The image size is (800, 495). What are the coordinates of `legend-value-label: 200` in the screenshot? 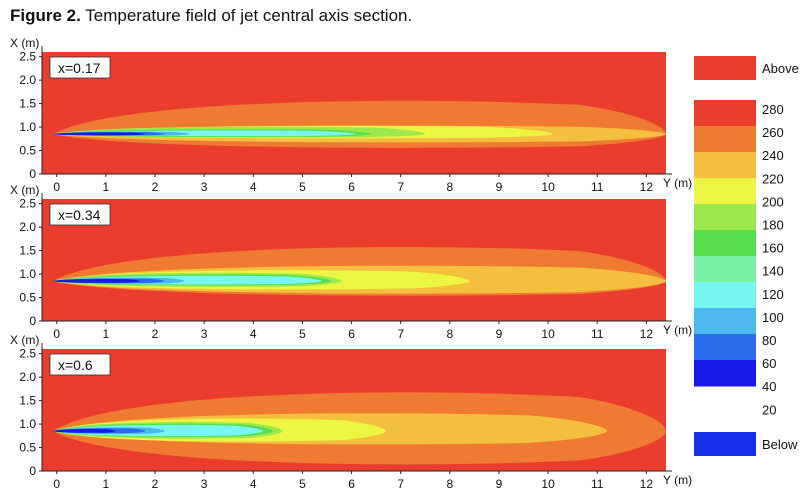 It's located at (773, 201).